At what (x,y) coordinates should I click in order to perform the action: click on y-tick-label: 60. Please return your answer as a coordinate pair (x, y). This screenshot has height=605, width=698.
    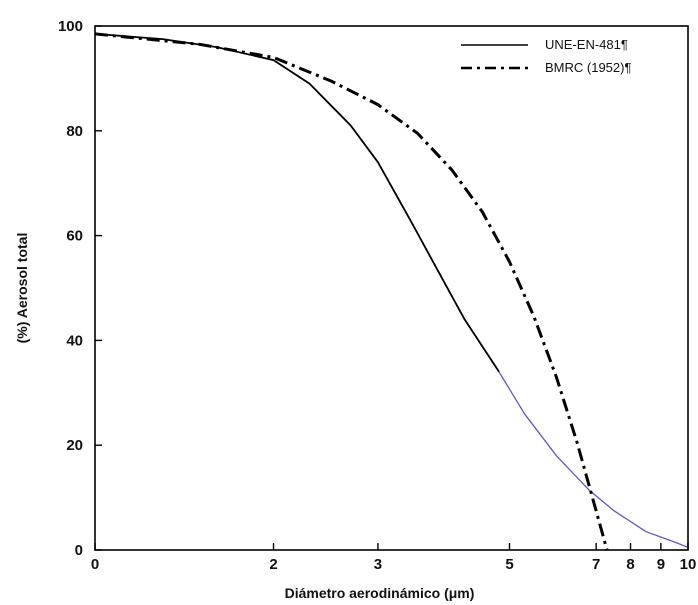
    Looking at the image, I should click on (74, 236).